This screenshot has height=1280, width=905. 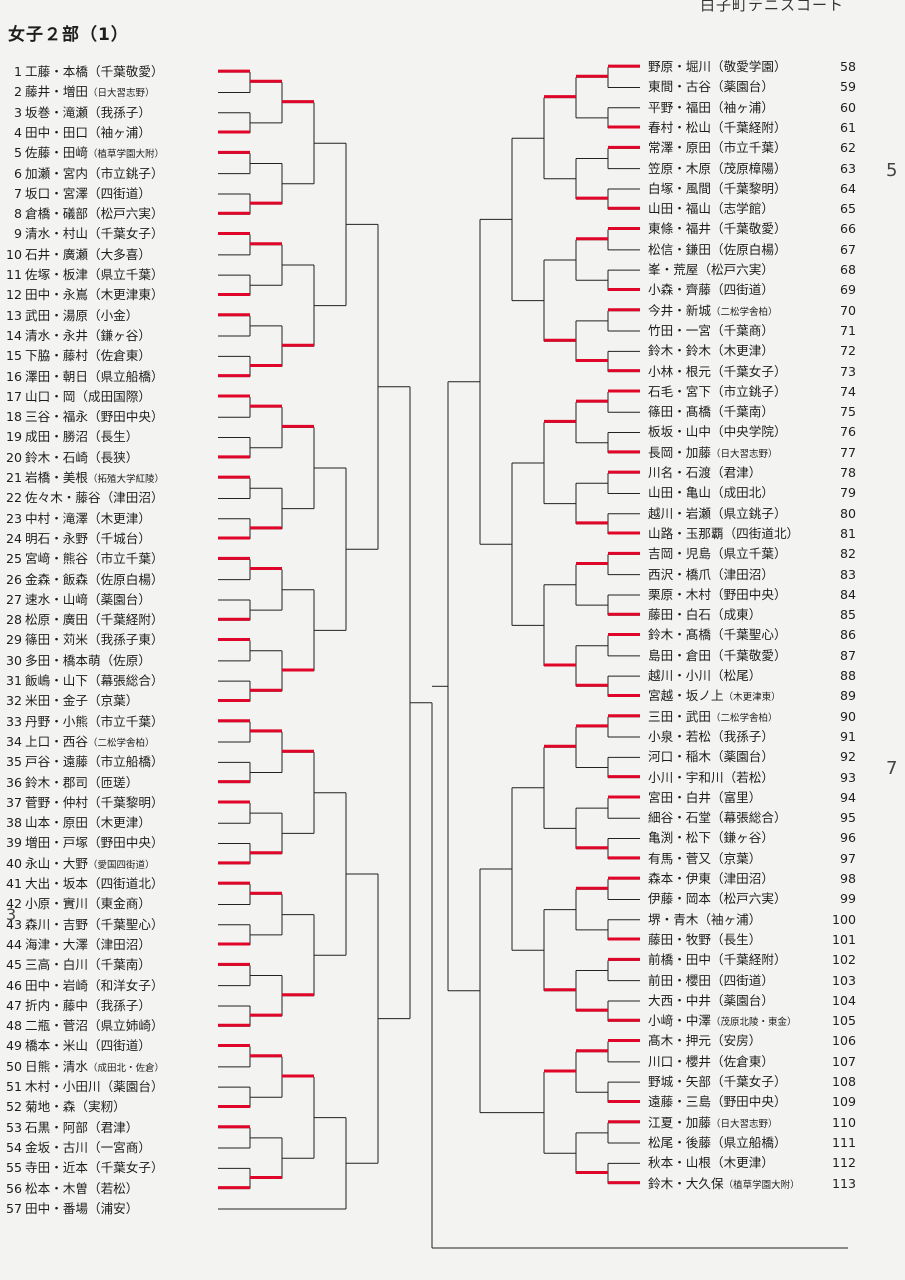 What do you see at coordinates (88, 335) in the screenshot?
I see `entry-pair: 清水・永井（鎌ヶ谷）` at bounding box center [88, 335].